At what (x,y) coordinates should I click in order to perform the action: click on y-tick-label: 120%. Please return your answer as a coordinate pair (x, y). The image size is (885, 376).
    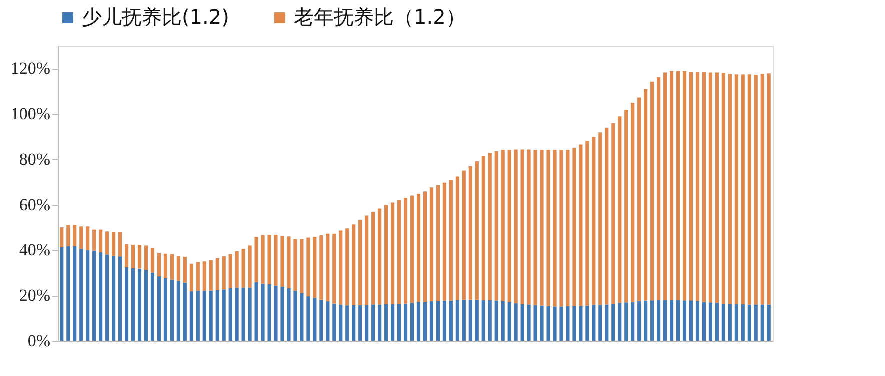
    Looking at the image, I should click on (30, 68).